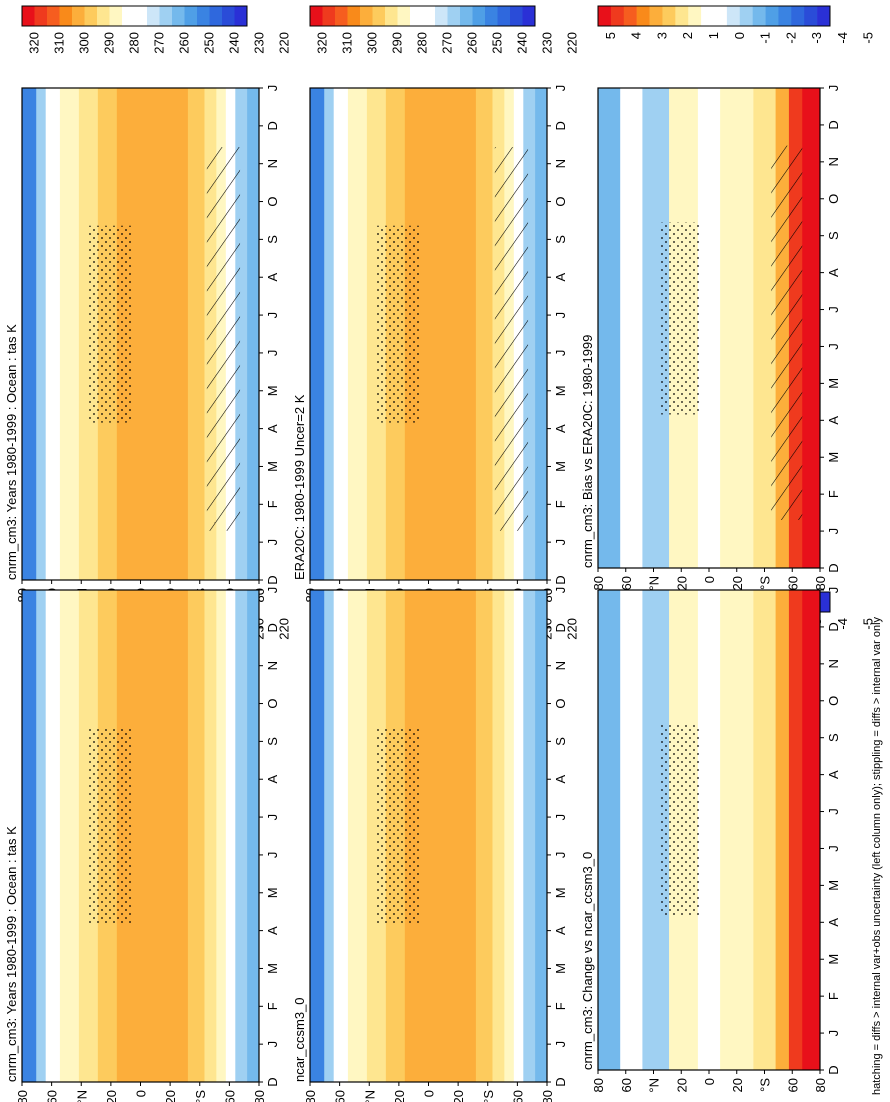 The width and height of the screenshot is (890, 1102). I want to click on month-tick-label: O, so click(272, 703).